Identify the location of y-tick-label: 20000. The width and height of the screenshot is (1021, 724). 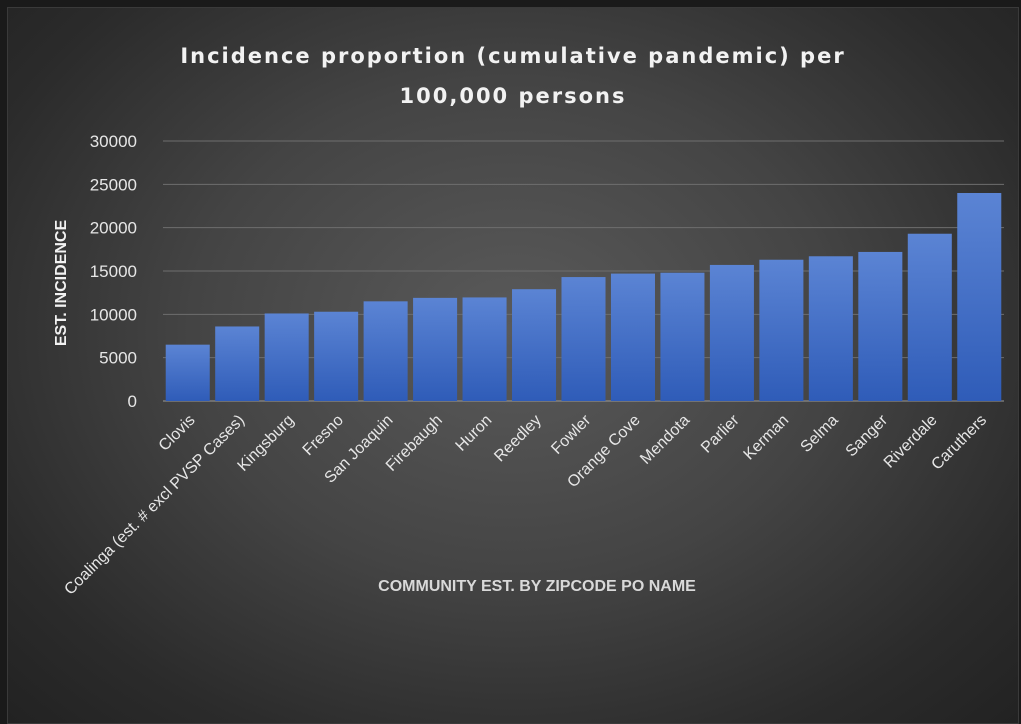
(113, 228).